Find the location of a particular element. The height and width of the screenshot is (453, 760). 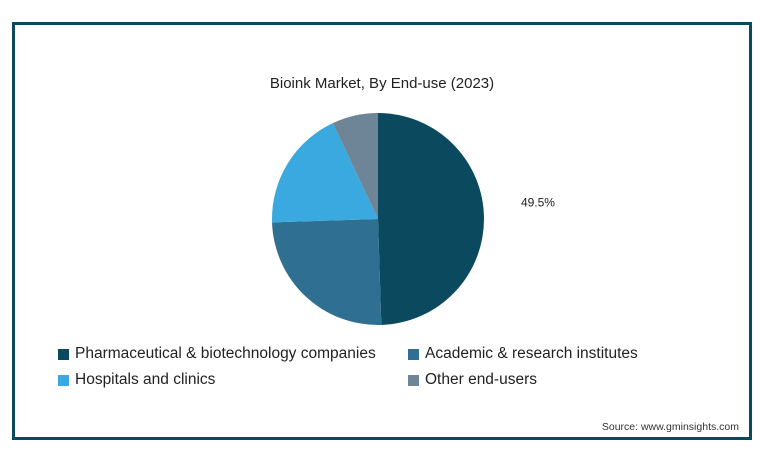

legend-label-pharma: Pharmaceutical & biotechnology companies is located at coordinates (225, 354).